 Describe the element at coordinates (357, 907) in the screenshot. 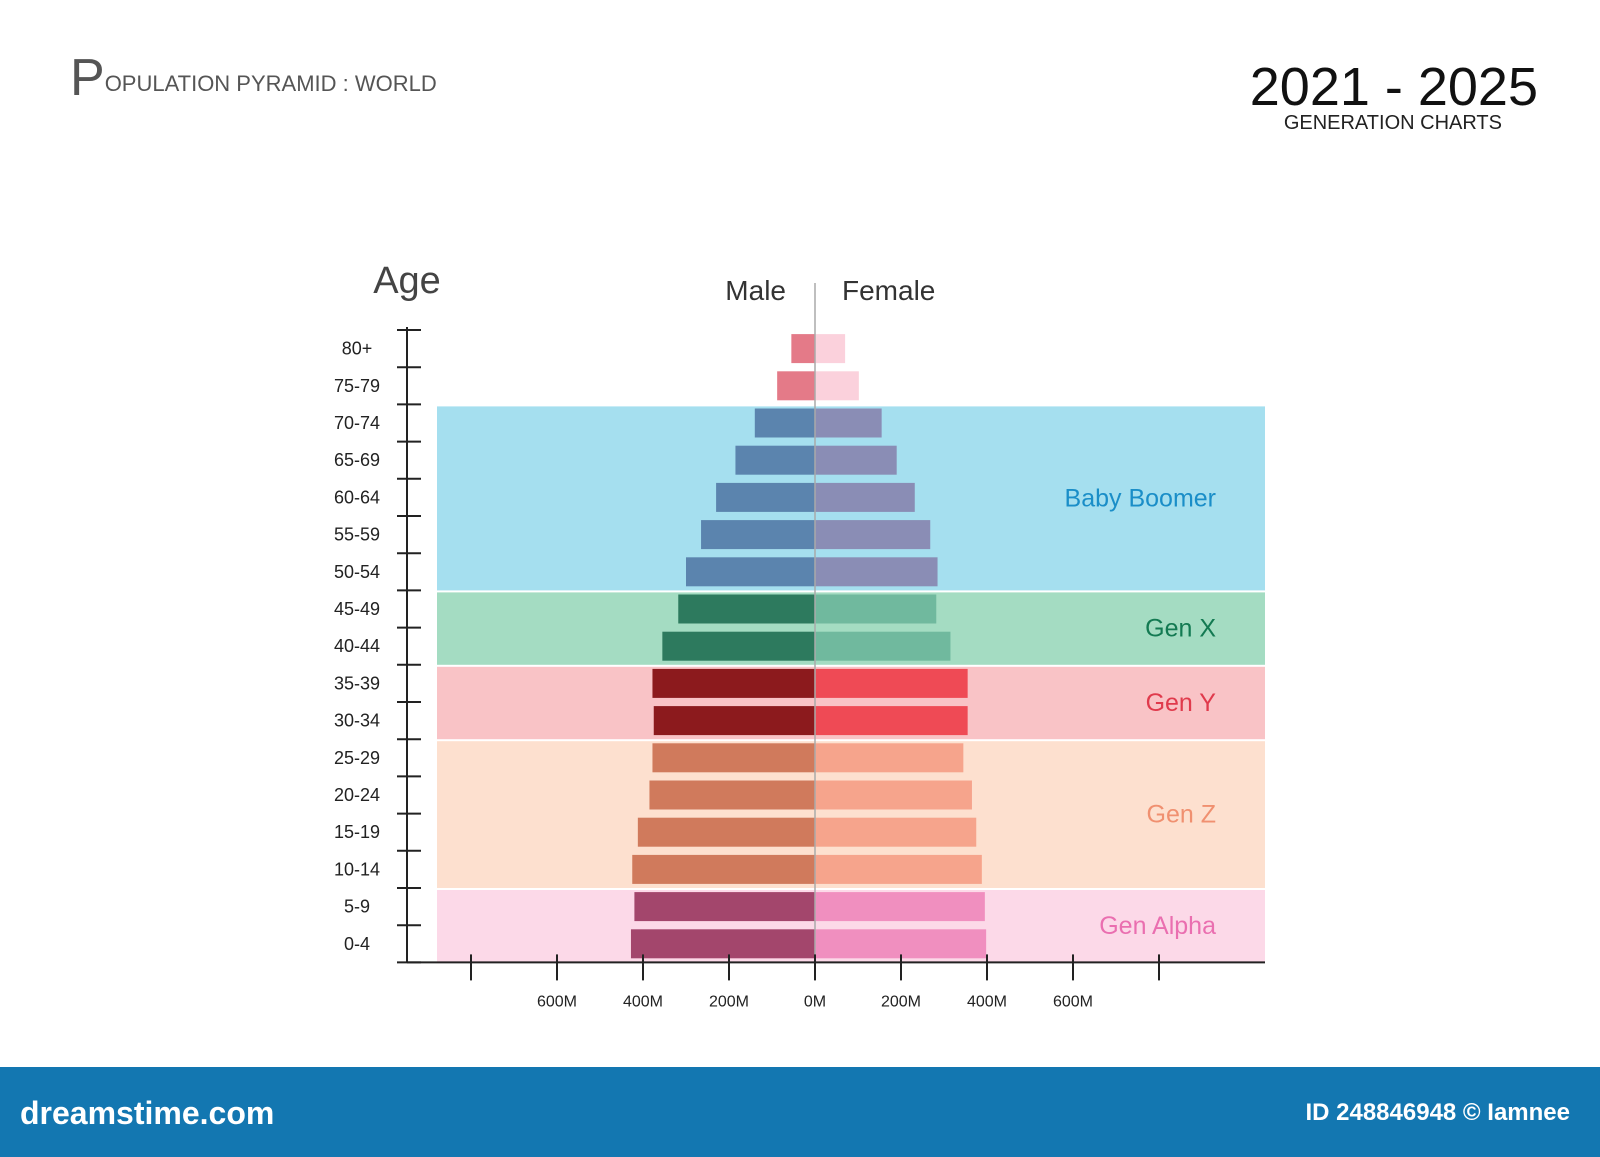

I see `y-tick-label: 5-9` at that location.